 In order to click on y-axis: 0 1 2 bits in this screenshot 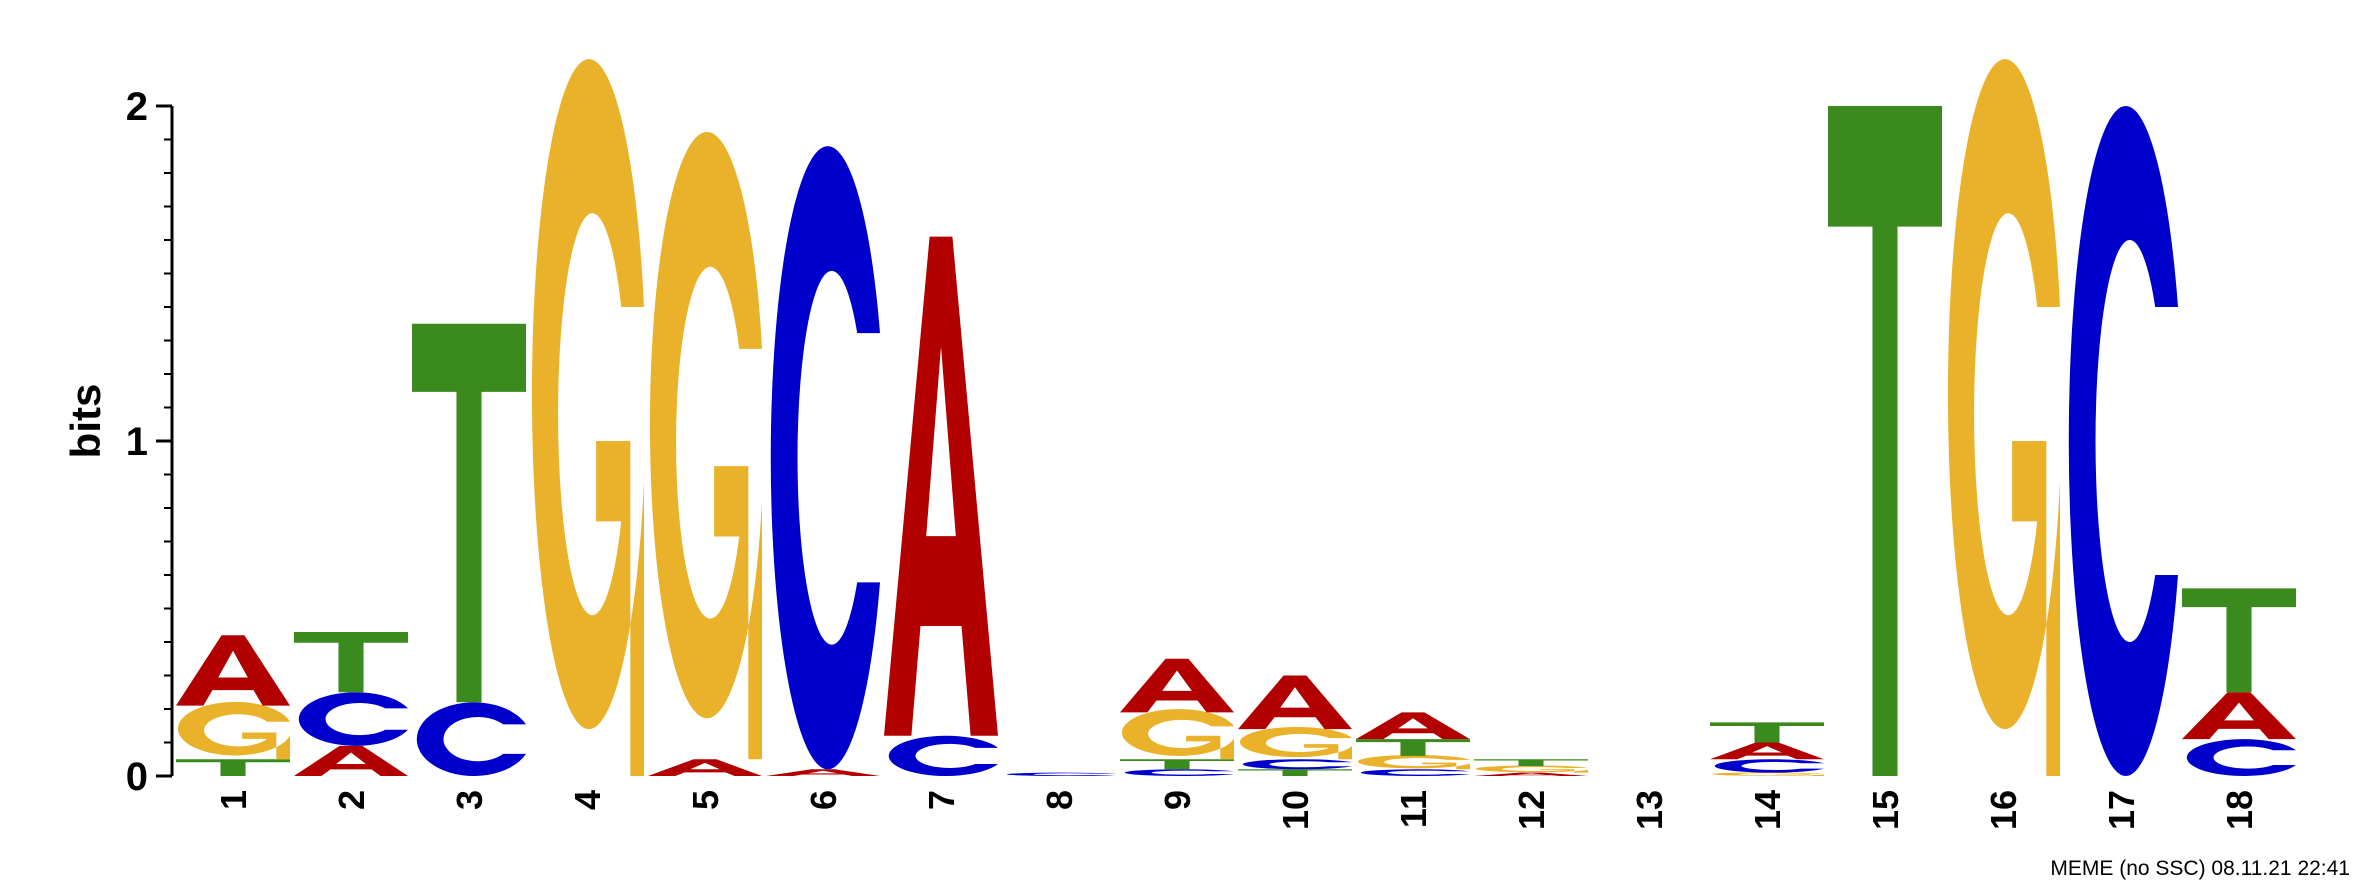, I will do `click(118, 442)`.